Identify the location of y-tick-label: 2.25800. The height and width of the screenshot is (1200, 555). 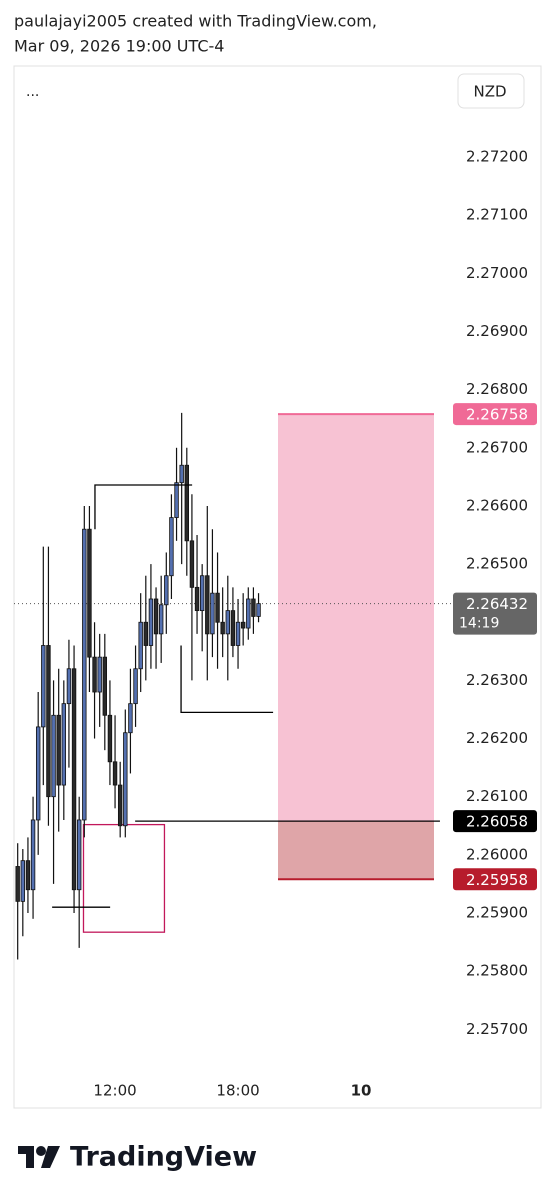
(497, 971).